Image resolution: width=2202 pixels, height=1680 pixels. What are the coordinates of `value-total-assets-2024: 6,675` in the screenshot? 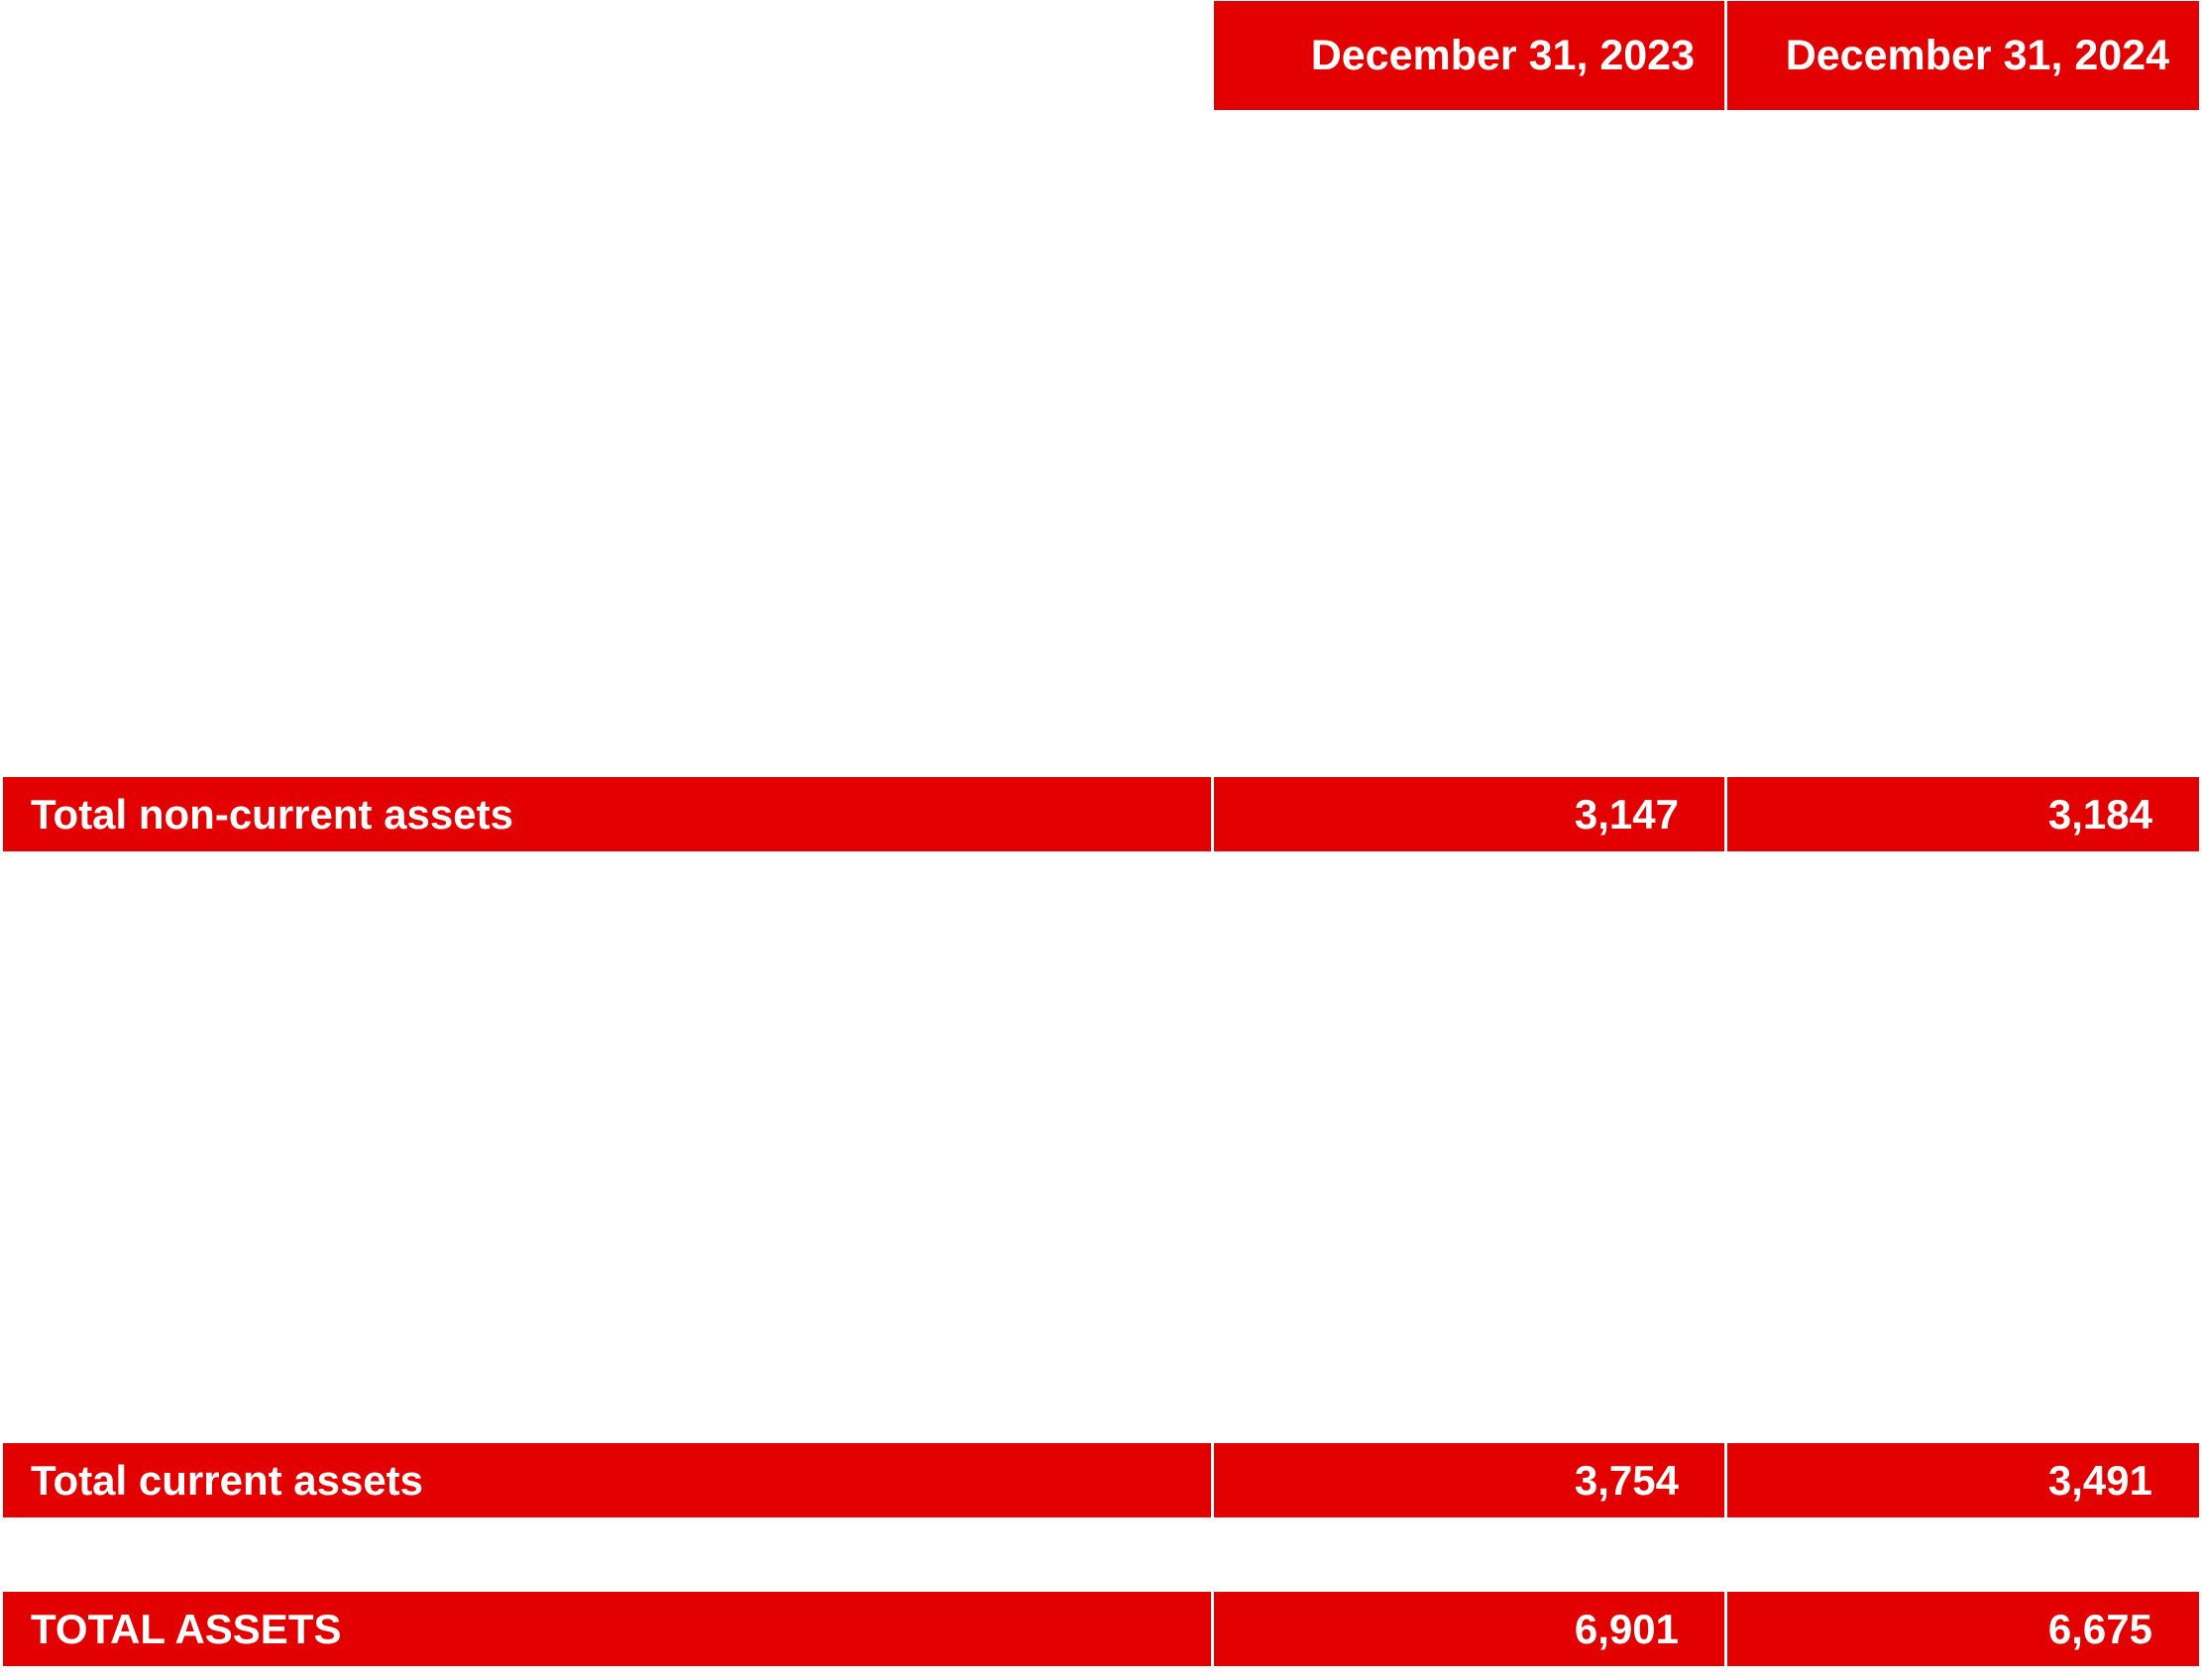 It's located at (1963, 1629).